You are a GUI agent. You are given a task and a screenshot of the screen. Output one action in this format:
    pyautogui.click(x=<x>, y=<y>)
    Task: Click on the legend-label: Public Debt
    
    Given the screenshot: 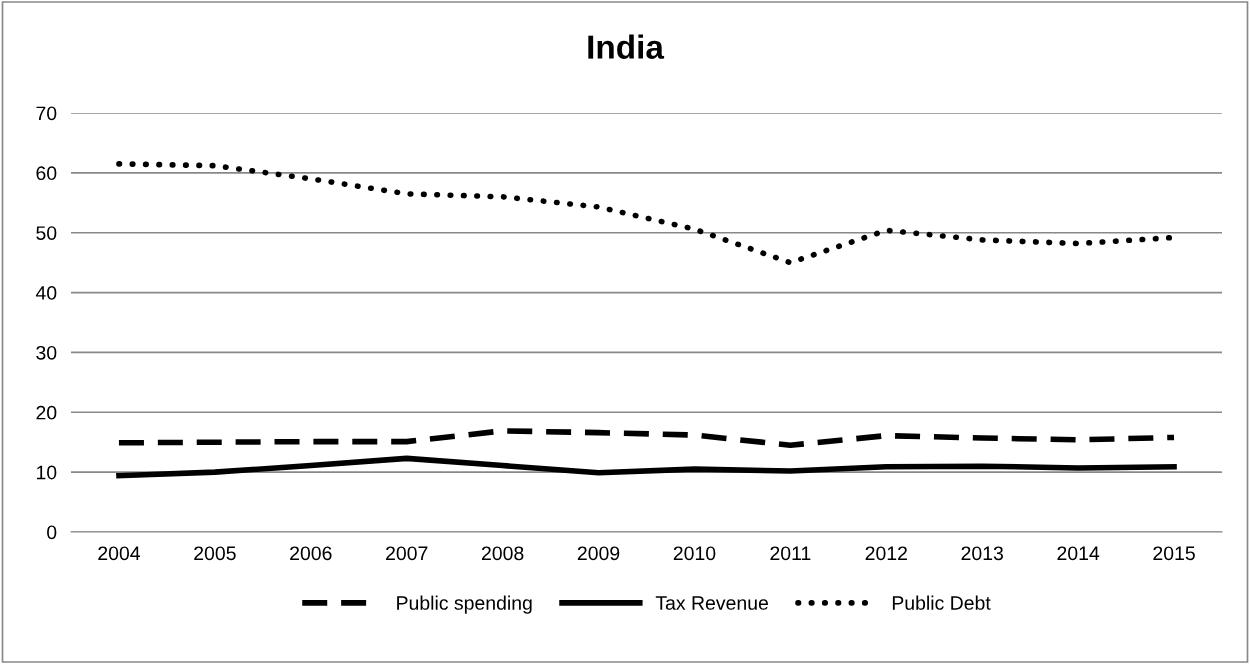 What is the action you would take?
    pyautogui.click(x=941, y=602)
    